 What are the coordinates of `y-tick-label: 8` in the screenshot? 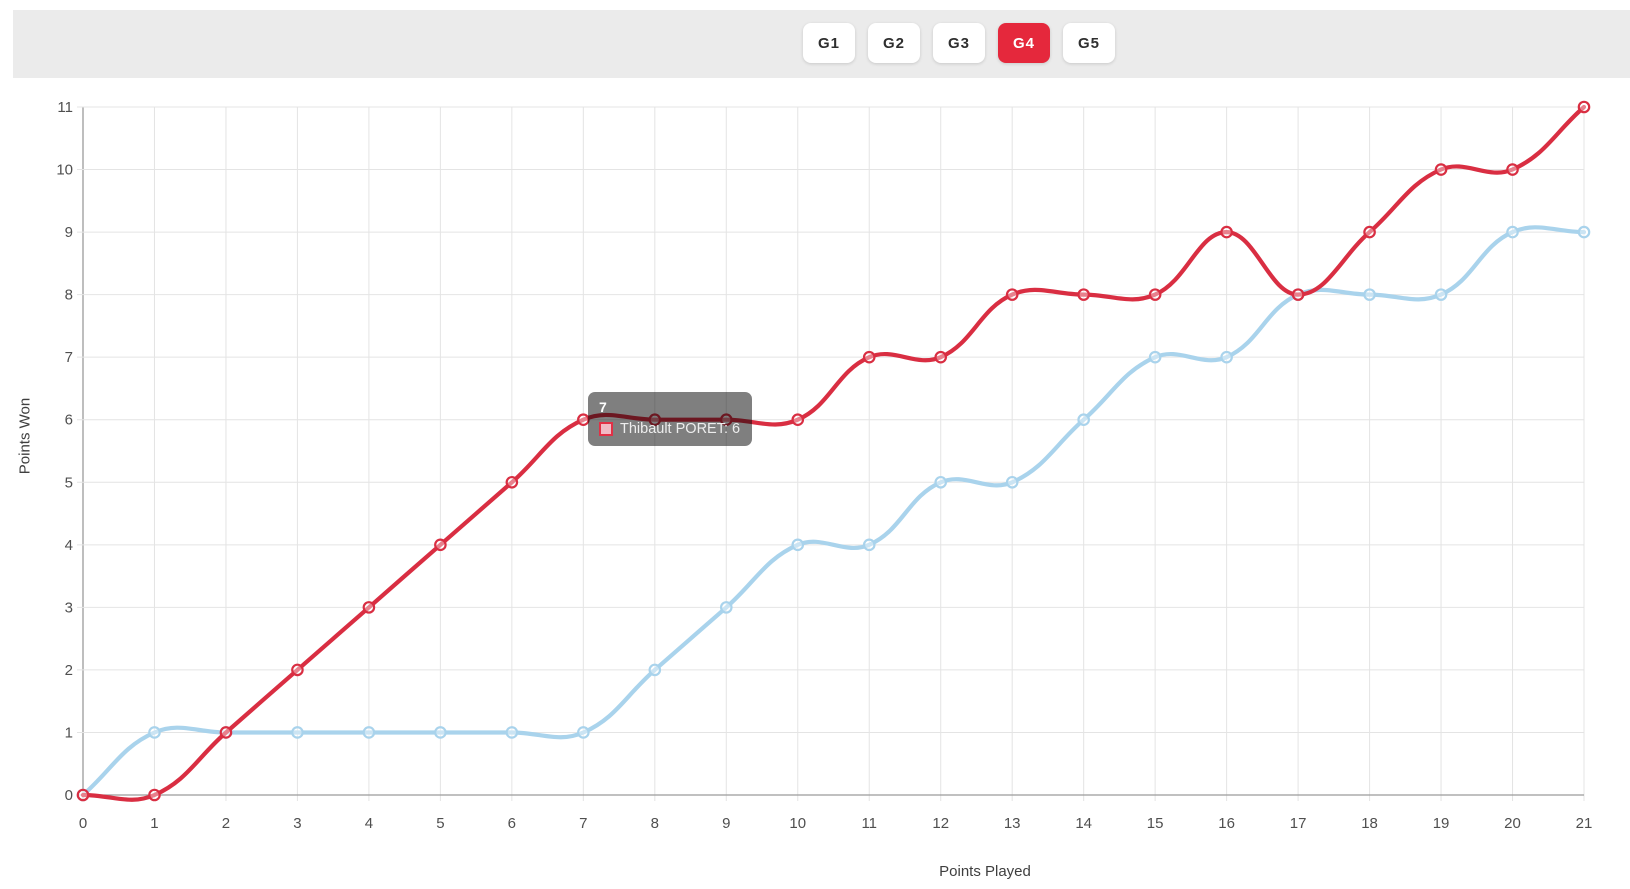 It's located at (69, 295).